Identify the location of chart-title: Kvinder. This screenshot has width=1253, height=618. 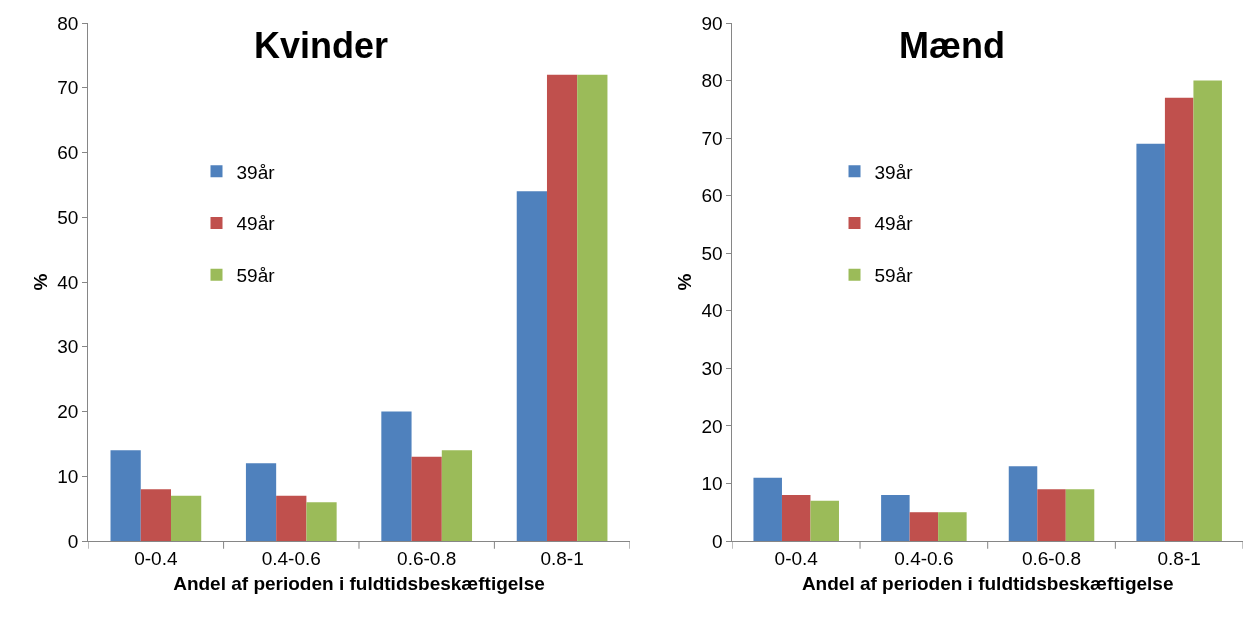
(321, 45).